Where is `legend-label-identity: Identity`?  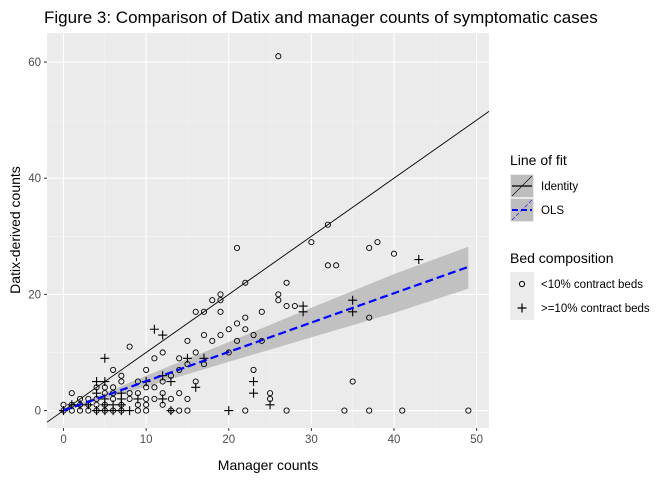 legend-label-identity: Identity is located at coordinates (559, 187).